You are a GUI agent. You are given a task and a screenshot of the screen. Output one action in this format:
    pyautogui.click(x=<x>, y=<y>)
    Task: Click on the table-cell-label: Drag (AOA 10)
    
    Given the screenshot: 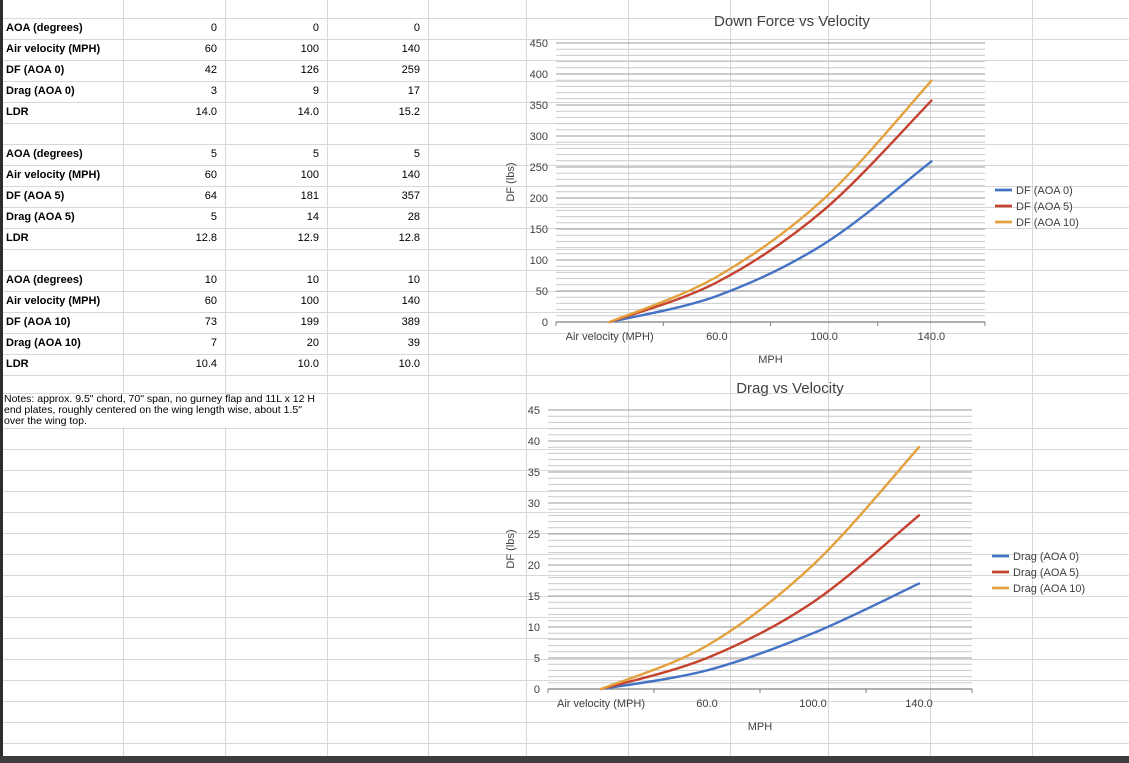 What is the action you would take?
    pyautogui.click(x=43, y=343)
    